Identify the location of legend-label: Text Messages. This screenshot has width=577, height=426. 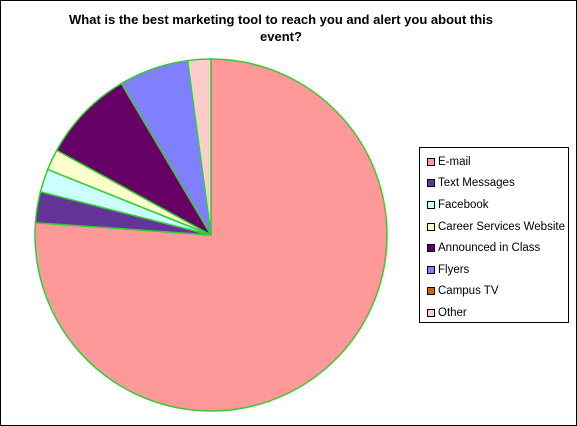
(476, 183).